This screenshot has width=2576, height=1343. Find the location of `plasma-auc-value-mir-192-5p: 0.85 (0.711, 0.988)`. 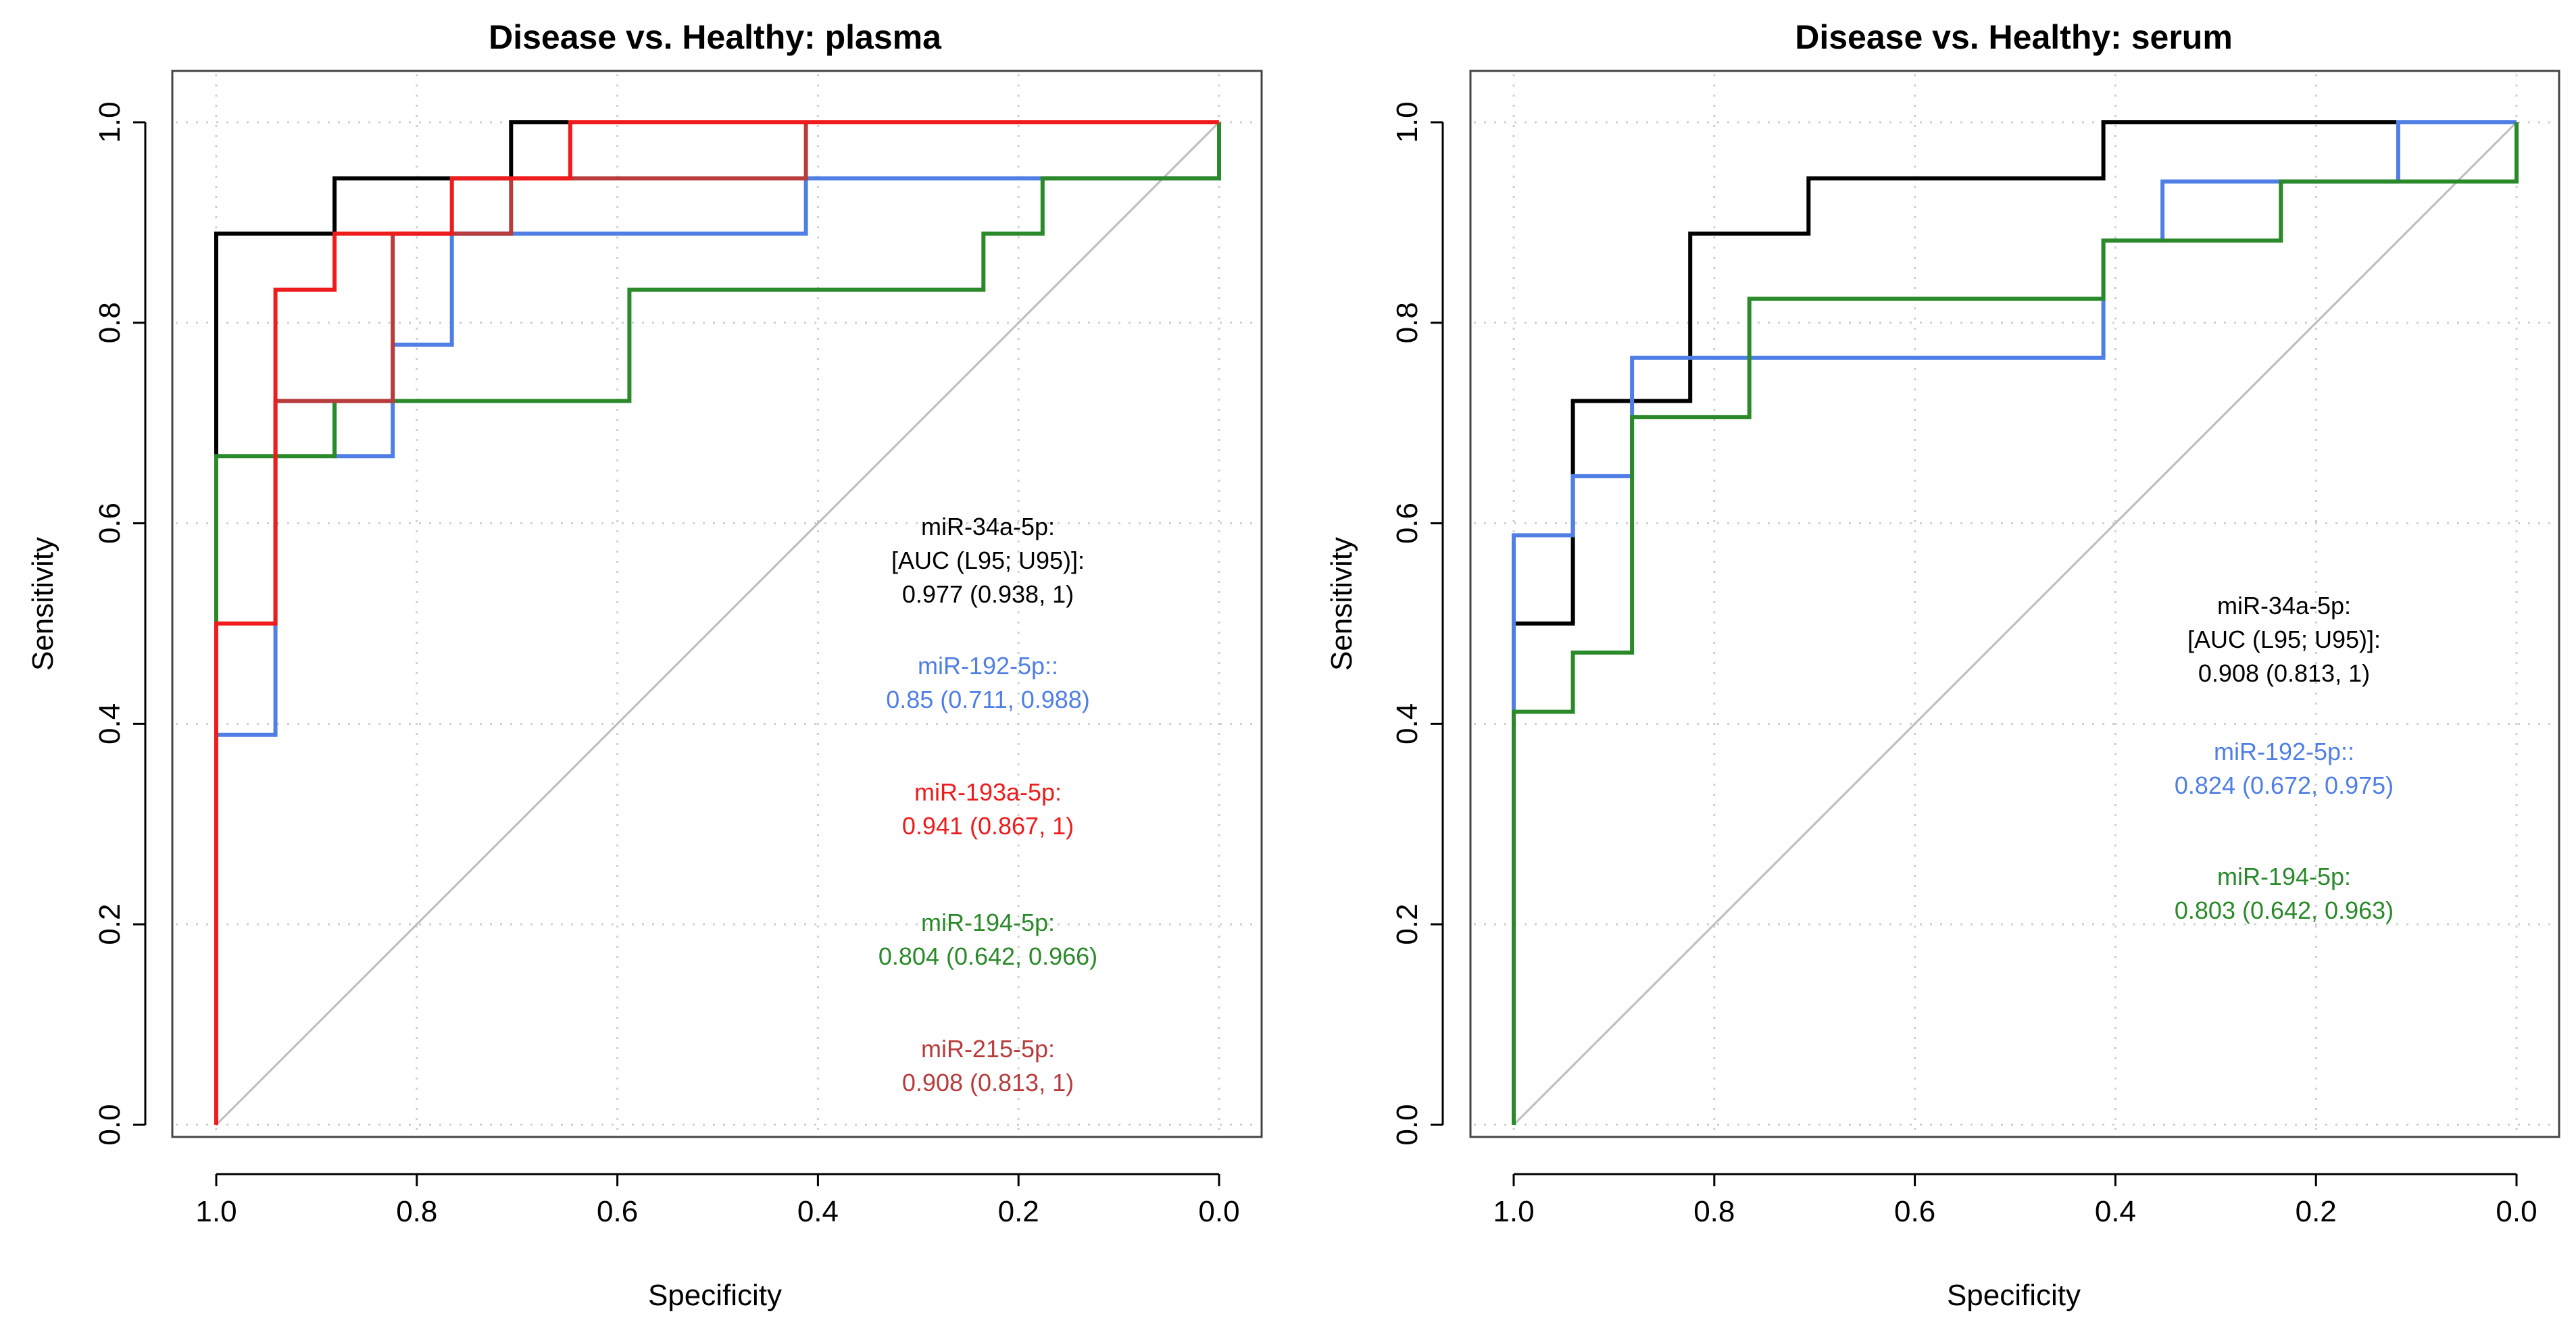

plasma-auc-value-mir-192-5p: 0.85 (0.711, 0.988) is located at coordinates (988, 699).